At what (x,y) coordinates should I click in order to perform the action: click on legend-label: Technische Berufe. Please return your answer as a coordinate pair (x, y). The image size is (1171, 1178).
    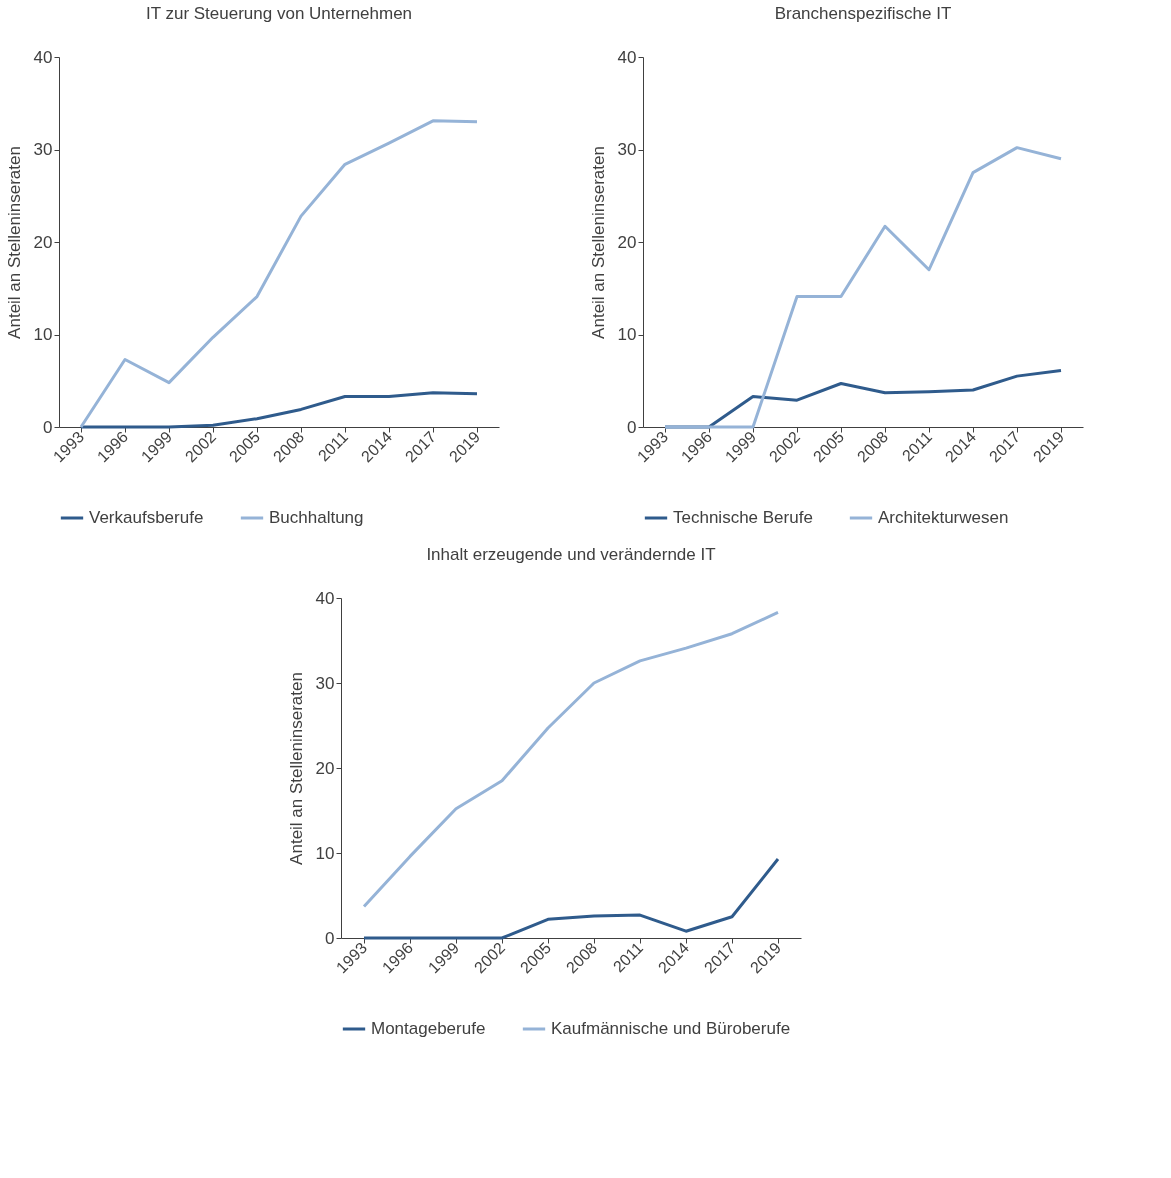
    Looking at the image, I should click on (743, 517).